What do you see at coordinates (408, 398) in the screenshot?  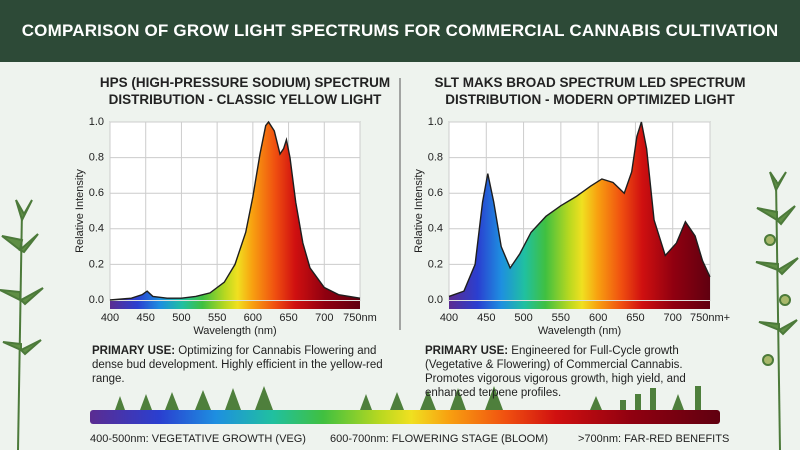 I see `stage-icons` at bounding box center [408, 398].